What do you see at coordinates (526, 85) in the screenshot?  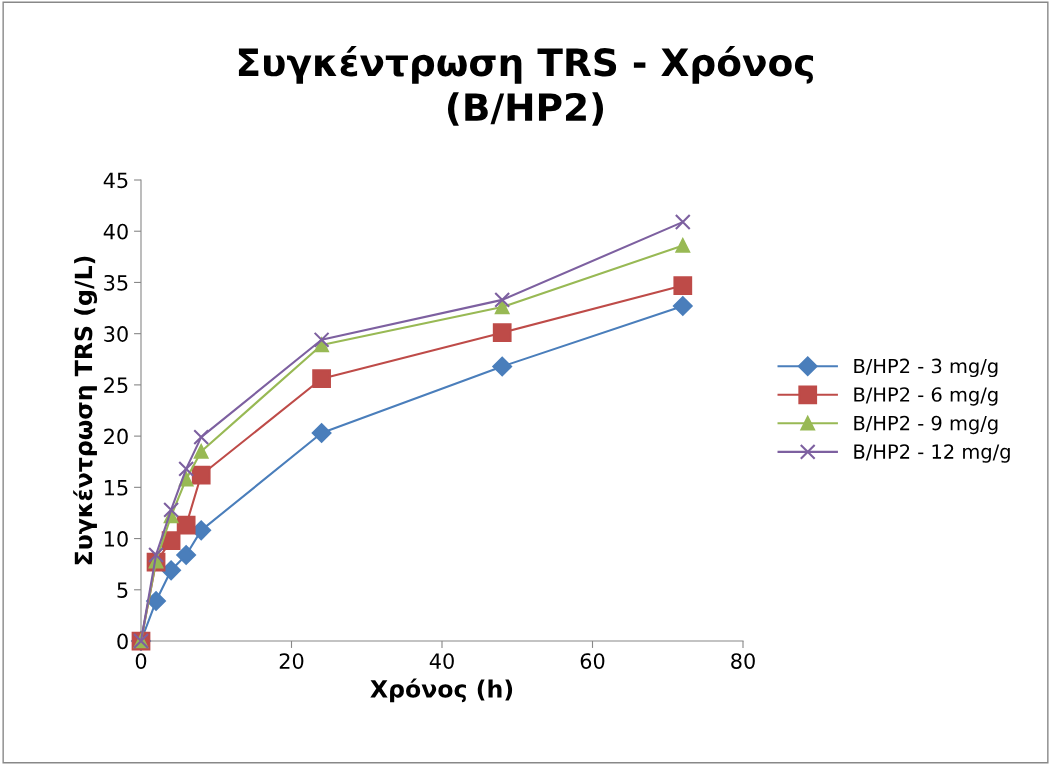 I see `chart-title: Συγκέντρωση TRS - Χρόνος (B/HP2)` at bounding box center [526, 85].